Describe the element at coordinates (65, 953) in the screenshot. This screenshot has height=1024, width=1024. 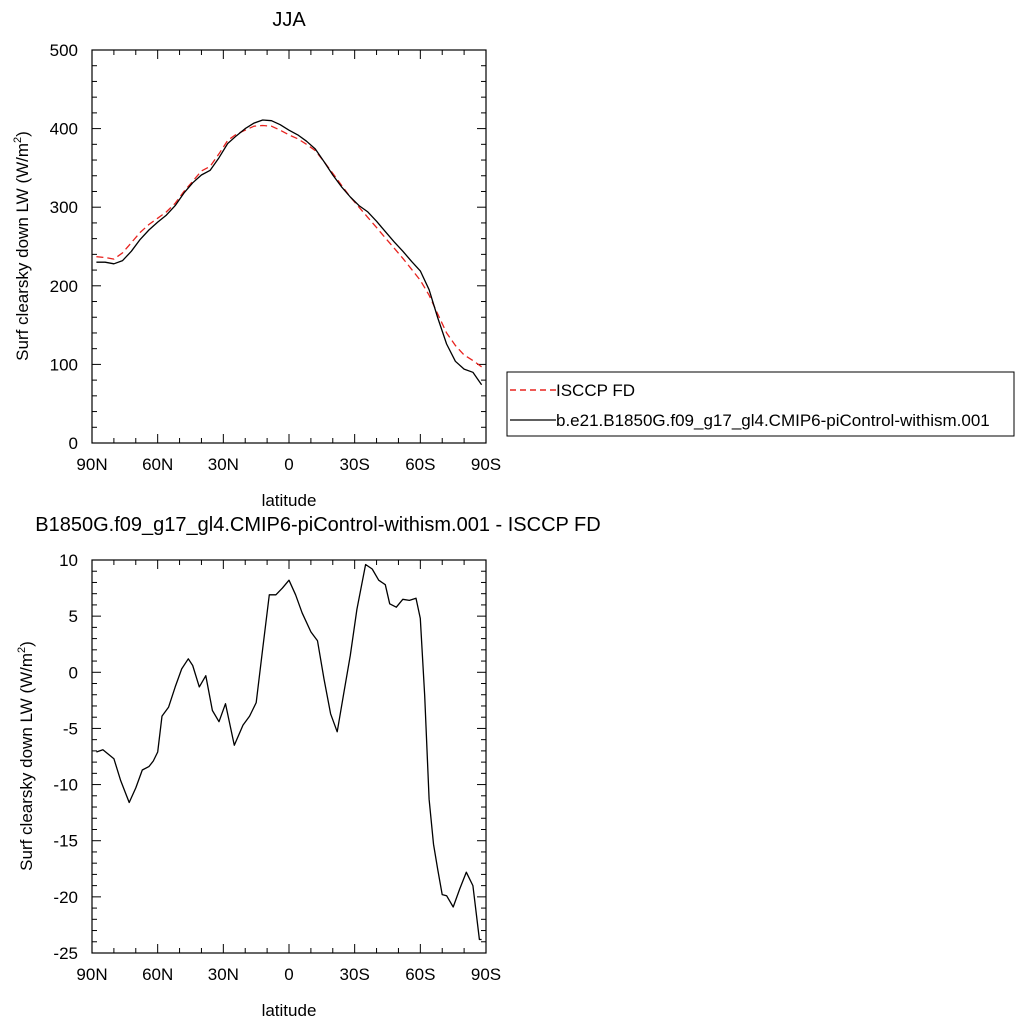
I see `y-tick-label: -25` at that location.